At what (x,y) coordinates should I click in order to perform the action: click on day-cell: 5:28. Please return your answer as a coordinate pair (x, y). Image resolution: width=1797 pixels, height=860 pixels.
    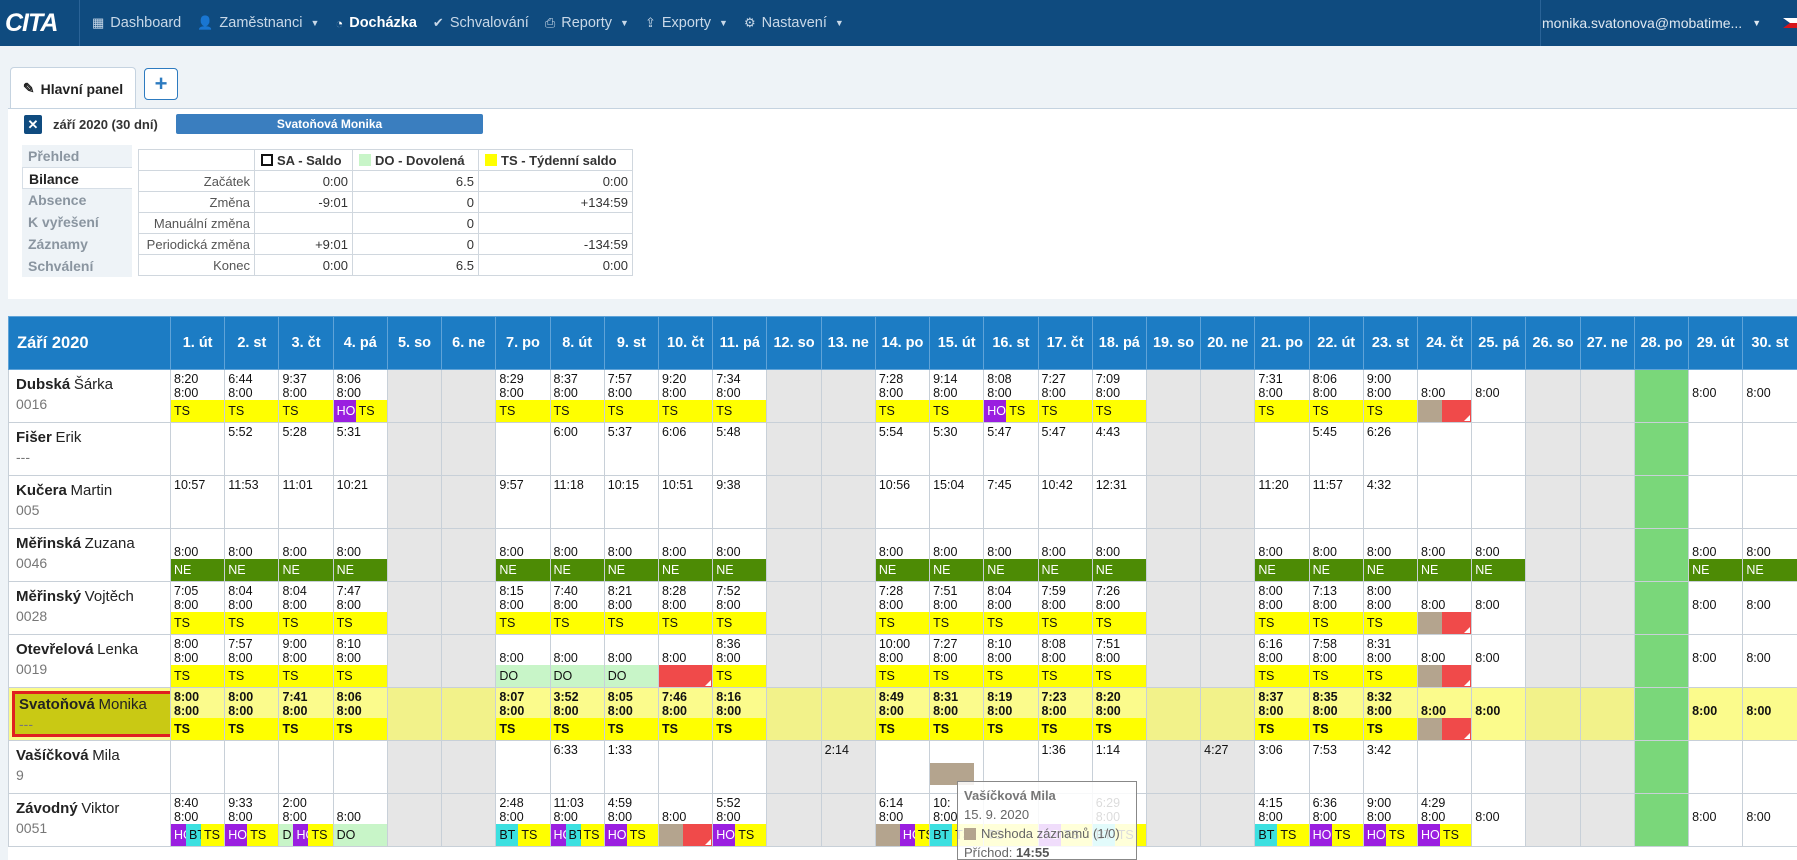
    Looking at the image, I should click on (306, 449).